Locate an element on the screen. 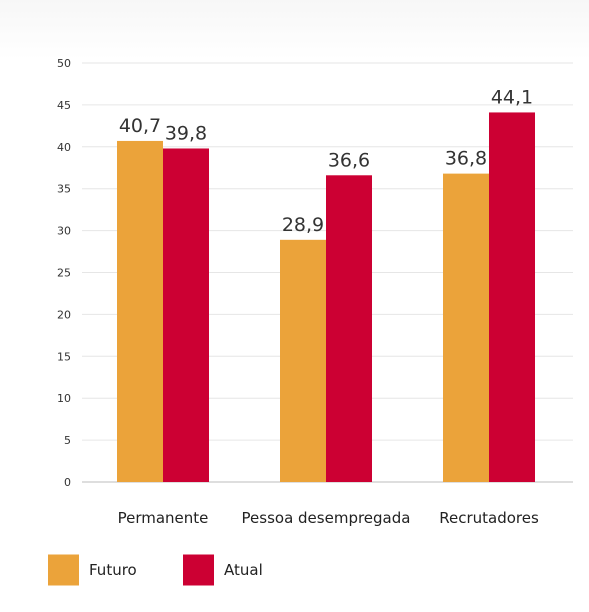 The width and height of the screenshot is (589, 612). x-category-label: Permanente is located at coordinates (163, 518).